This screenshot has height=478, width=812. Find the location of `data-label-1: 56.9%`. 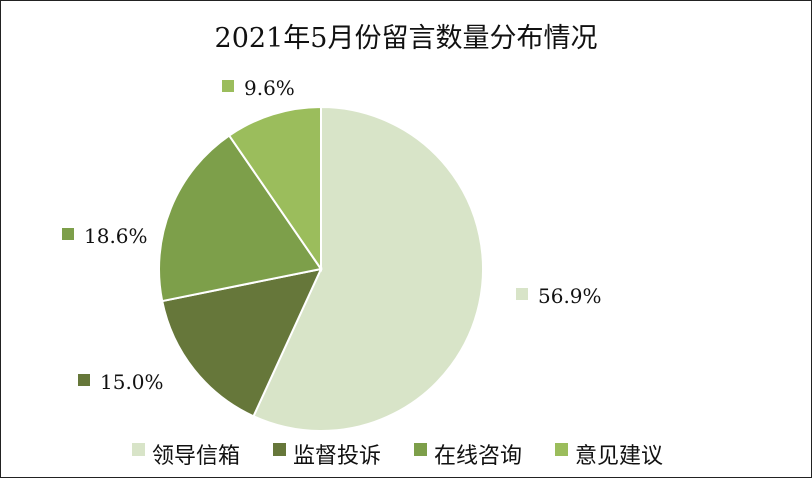

data-label-1: 56.9% is located at coordinates (570, 296).